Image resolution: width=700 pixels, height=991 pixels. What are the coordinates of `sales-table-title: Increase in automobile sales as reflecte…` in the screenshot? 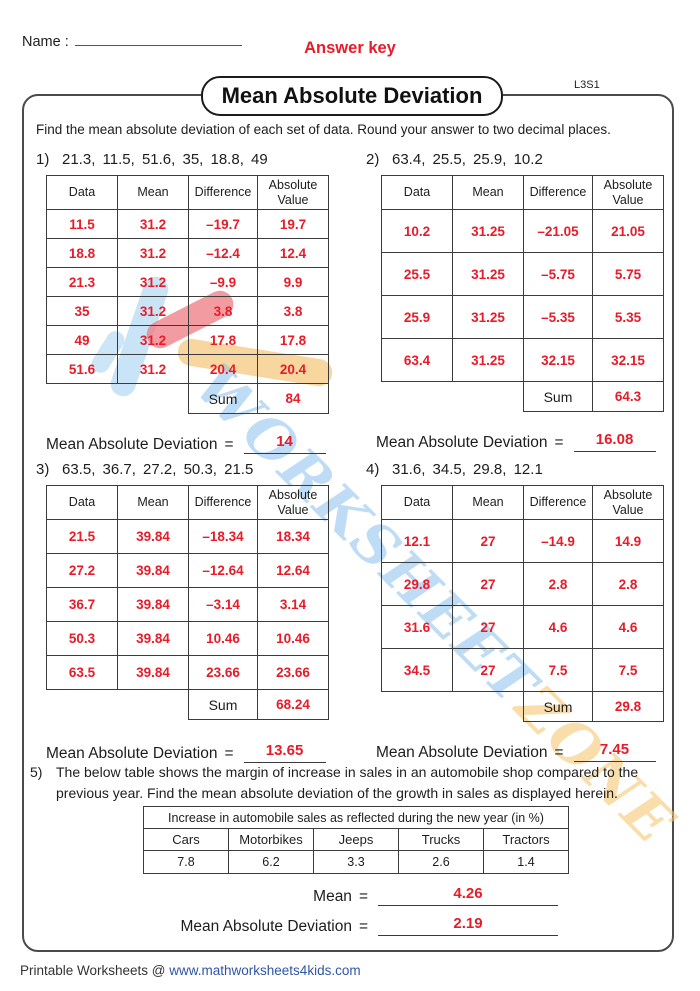 It's located at (356, 818).